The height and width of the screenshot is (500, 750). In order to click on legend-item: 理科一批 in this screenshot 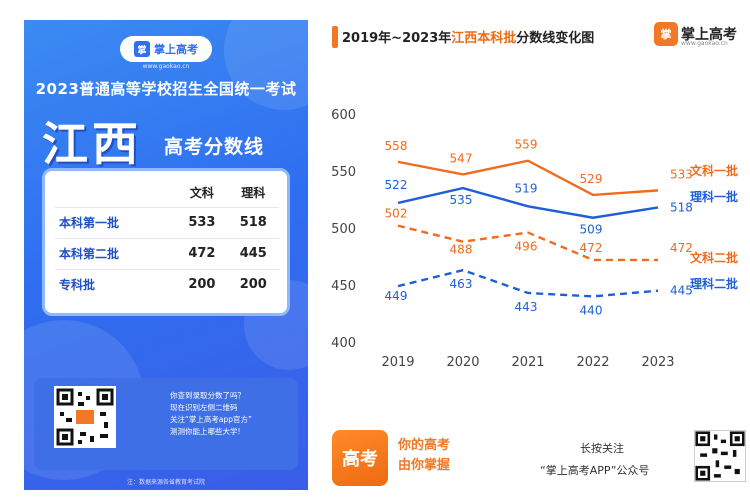, I will do `click(714, 197)`.